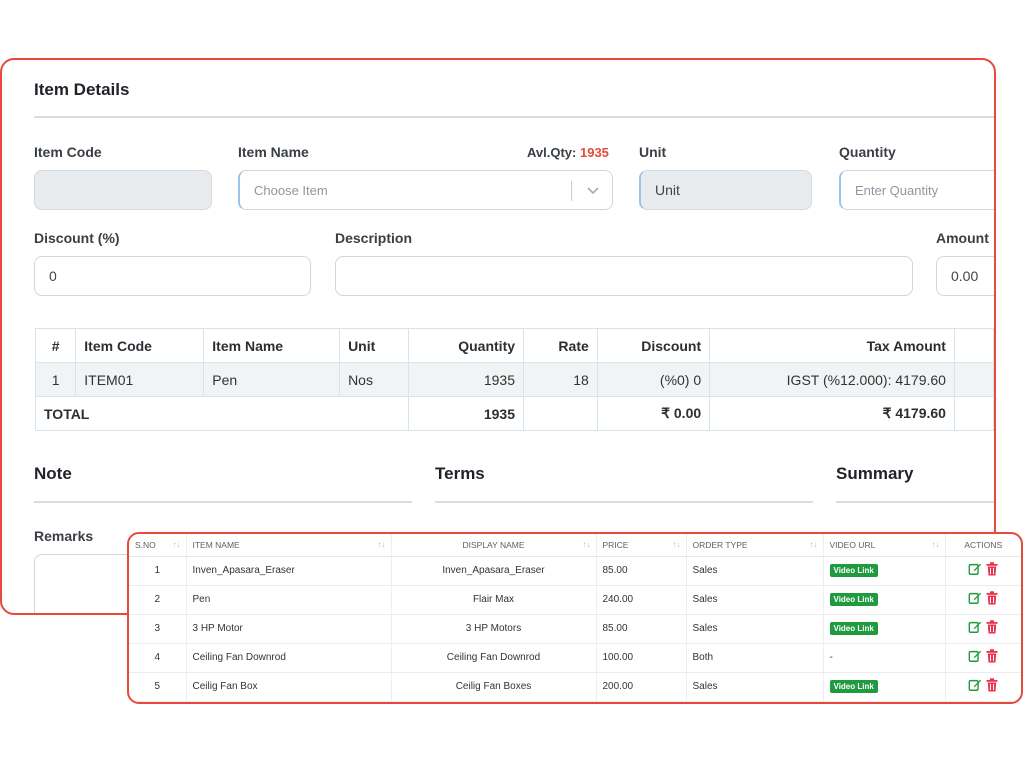 Image resolution: width=1024 pixels, height=761 pixels. I want to click on cell-display-name: Flair Max, so click(494, 600).